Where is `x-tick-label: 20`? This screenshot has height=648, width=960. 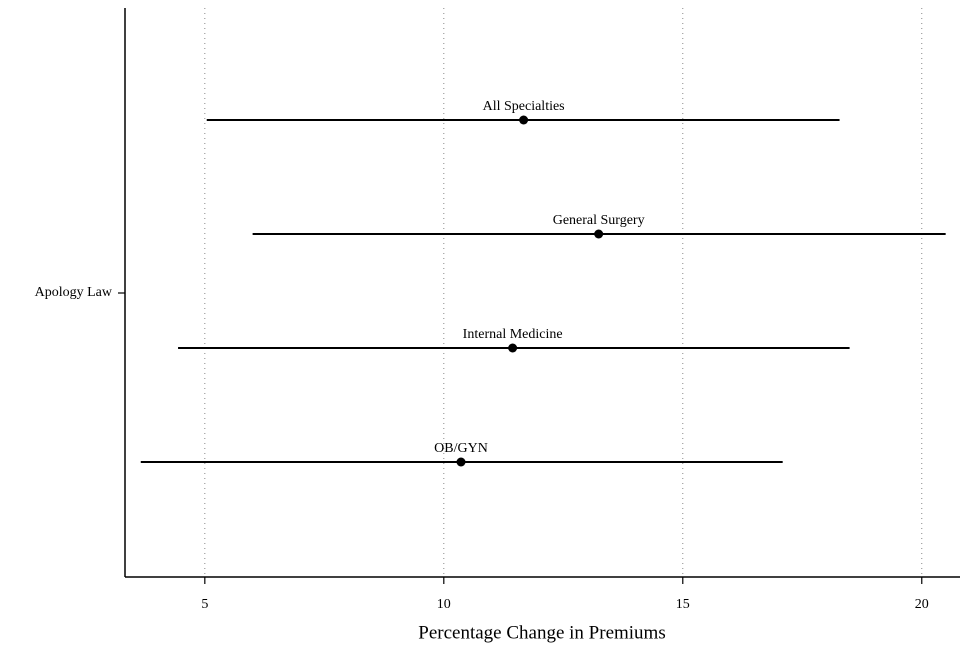 x-tick-label: 20 is located at coordinates (922, 604).